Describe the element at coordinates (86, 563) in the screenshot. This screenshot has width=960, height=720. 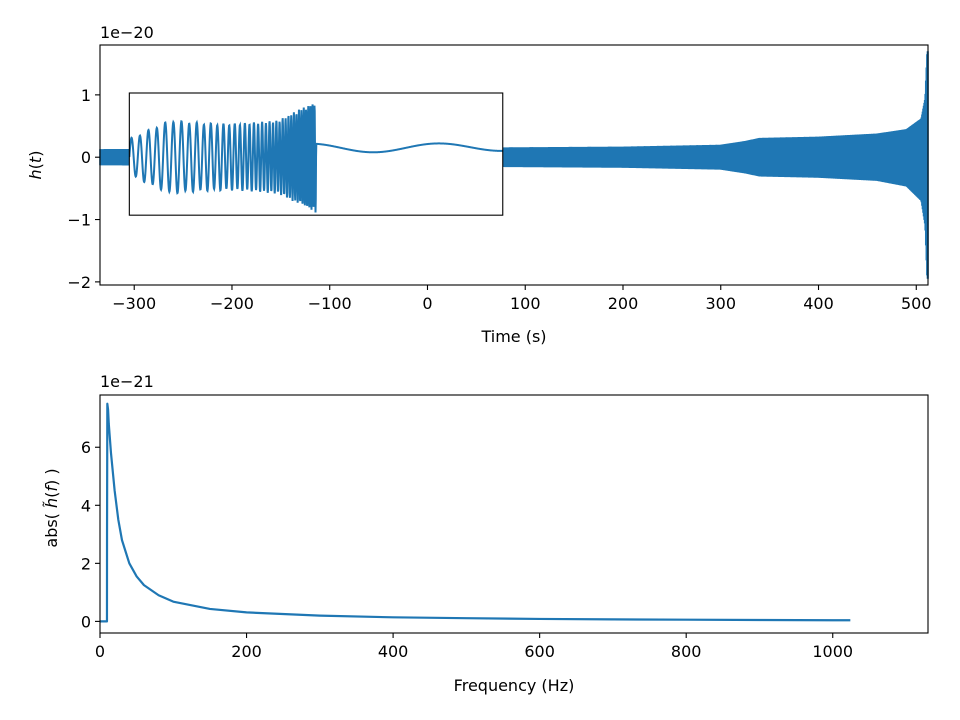
I see `frequency-domain-y-tick-label: 2` at that location.